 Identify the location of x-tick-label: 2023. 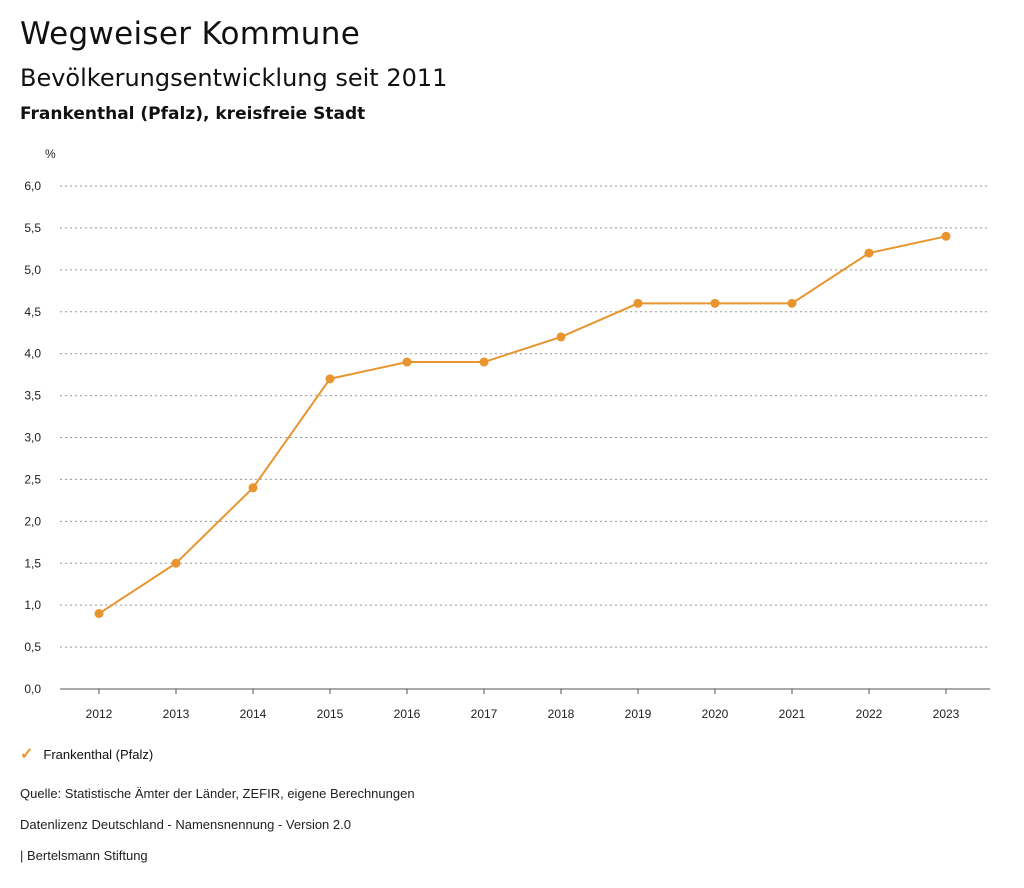
(946, 714).